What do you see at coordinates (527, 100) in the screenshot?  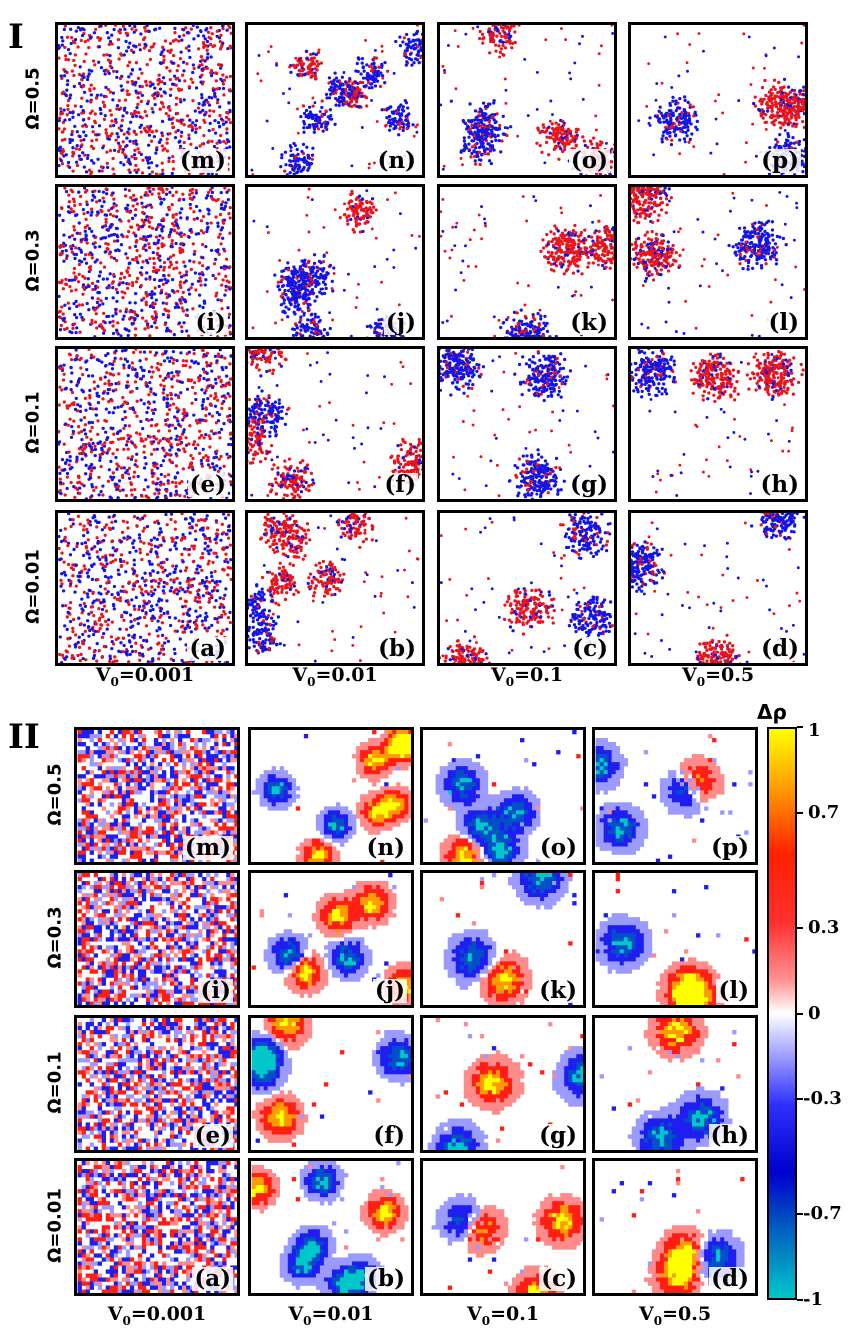 I see `particle-snapshot-panel: (o)` at bounding box center [527, 100].